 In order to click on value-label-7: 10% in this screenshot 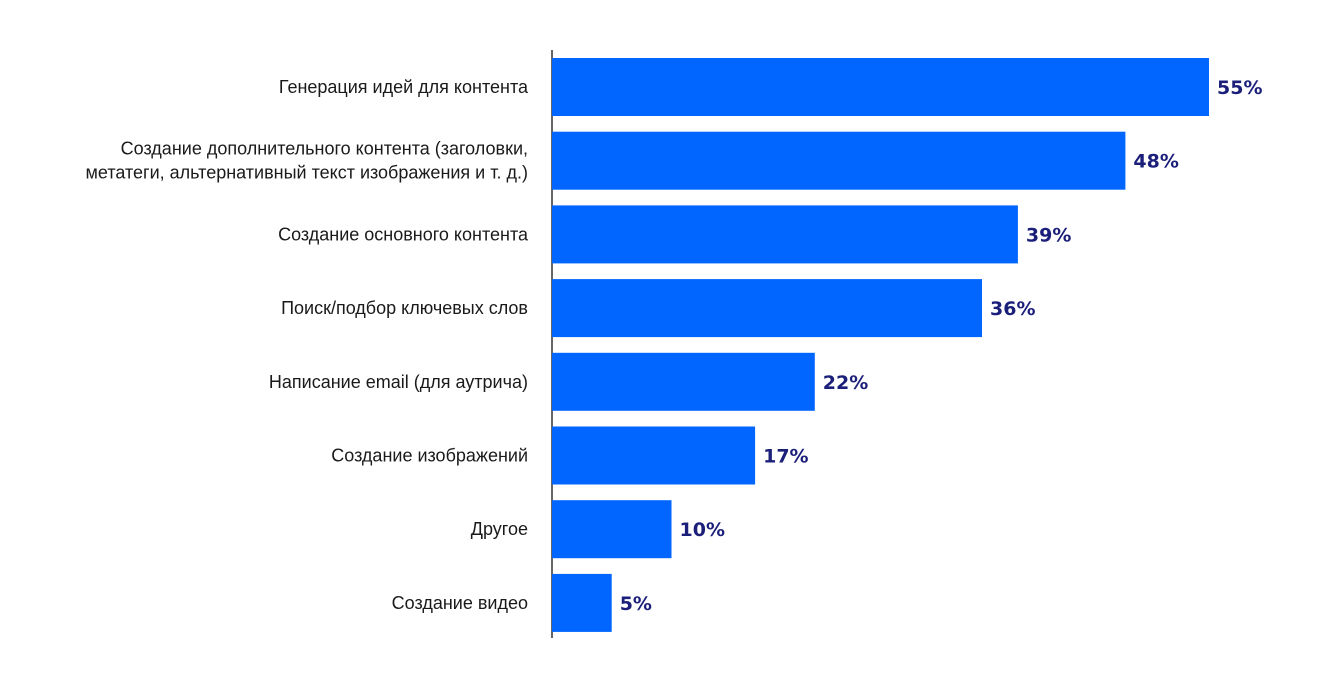, I will do `click(702, 530)`.